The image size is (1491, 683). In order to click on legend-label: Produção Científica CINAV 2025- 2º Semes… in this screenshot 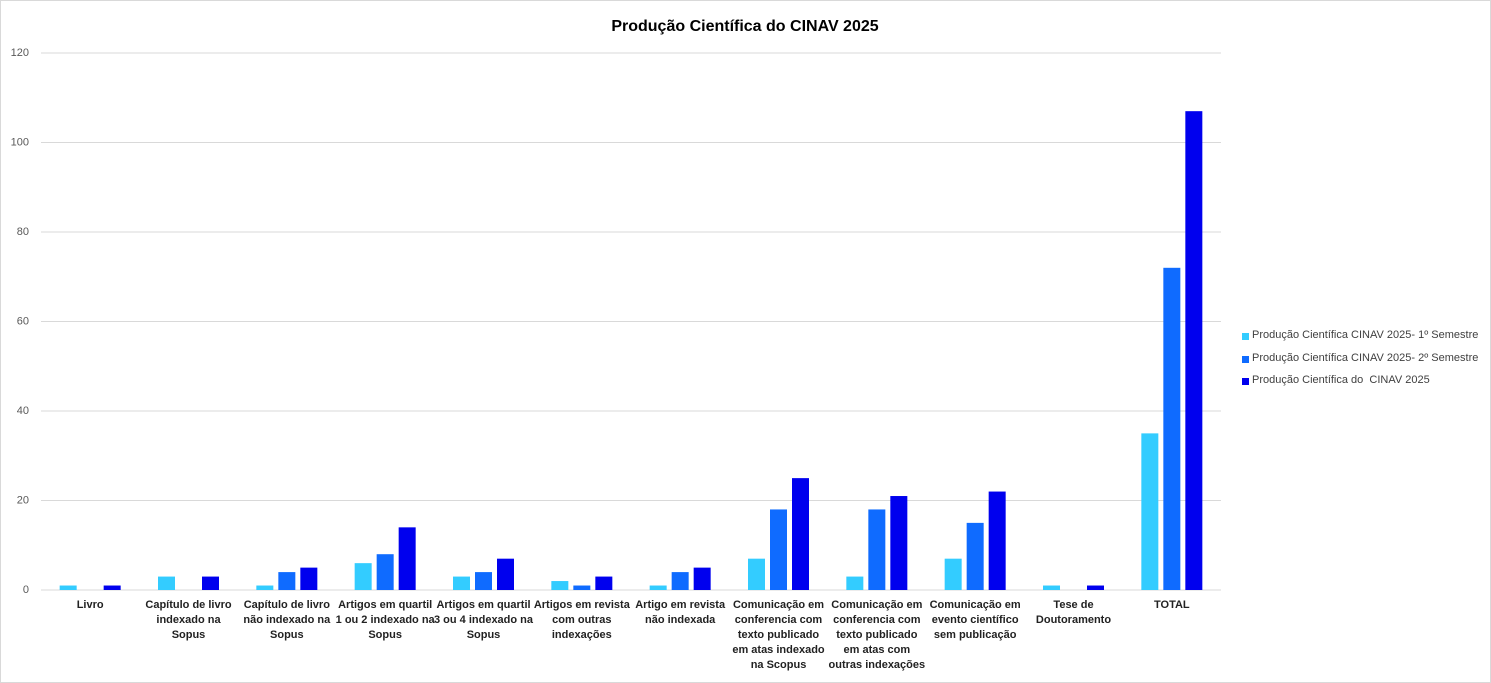, I will do `click(1365, 357)`.